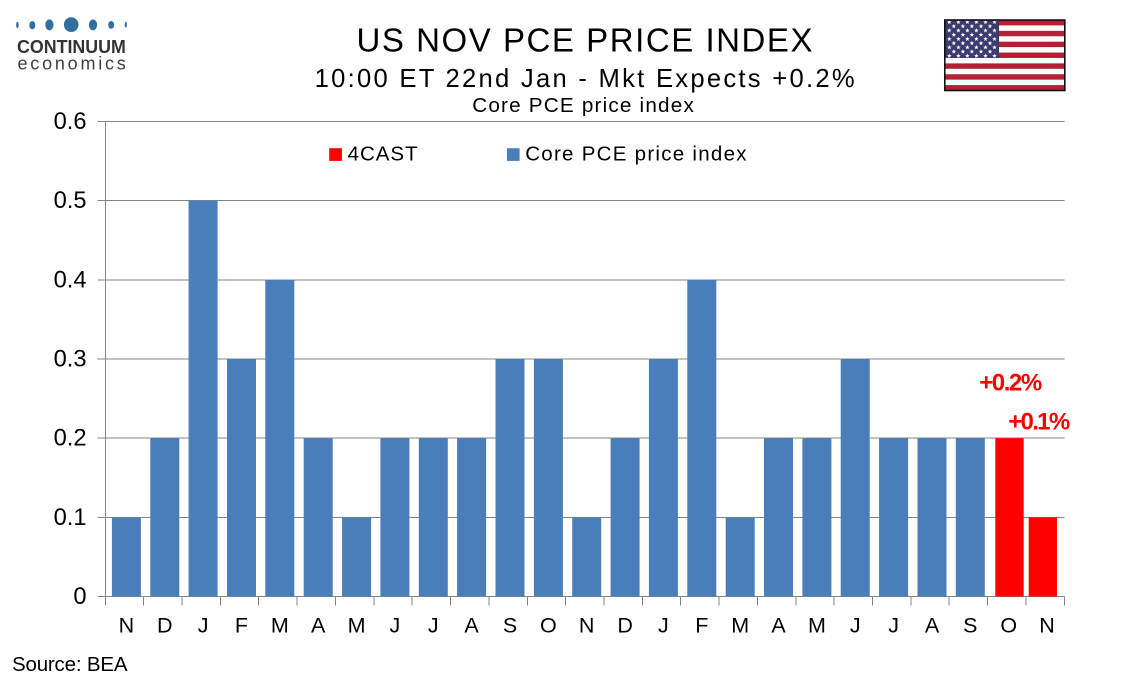 This screenshot has height=685, width=1134. Describe the element at coordinates (79, 597) in the screenshot. I see `svg-text: 0` at that location.